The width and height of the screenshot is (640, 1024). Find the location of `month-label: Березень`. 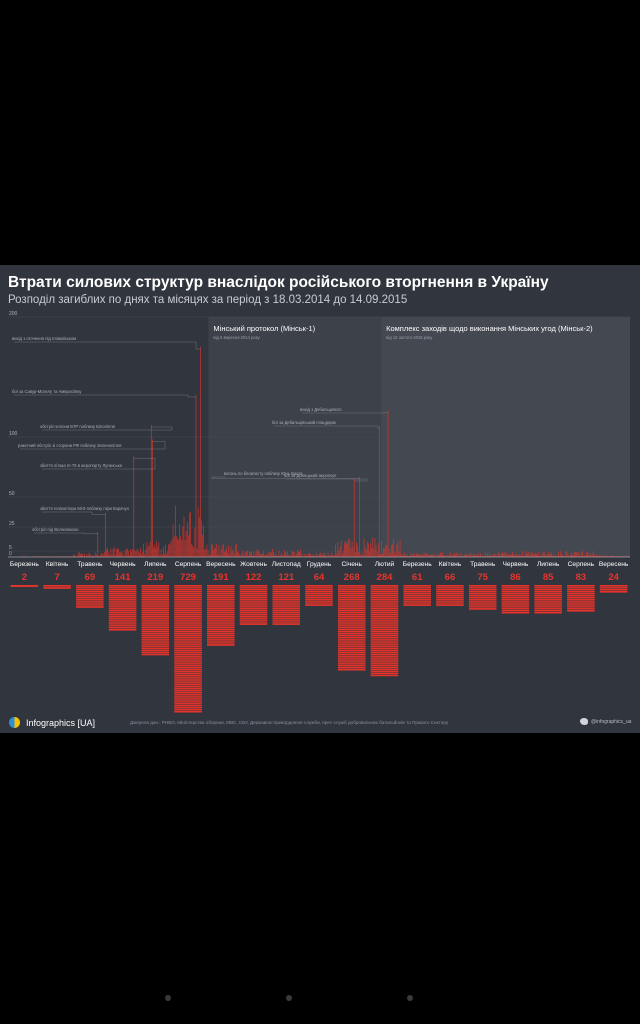

month-label: Березень is located at coordinates (417, 564).